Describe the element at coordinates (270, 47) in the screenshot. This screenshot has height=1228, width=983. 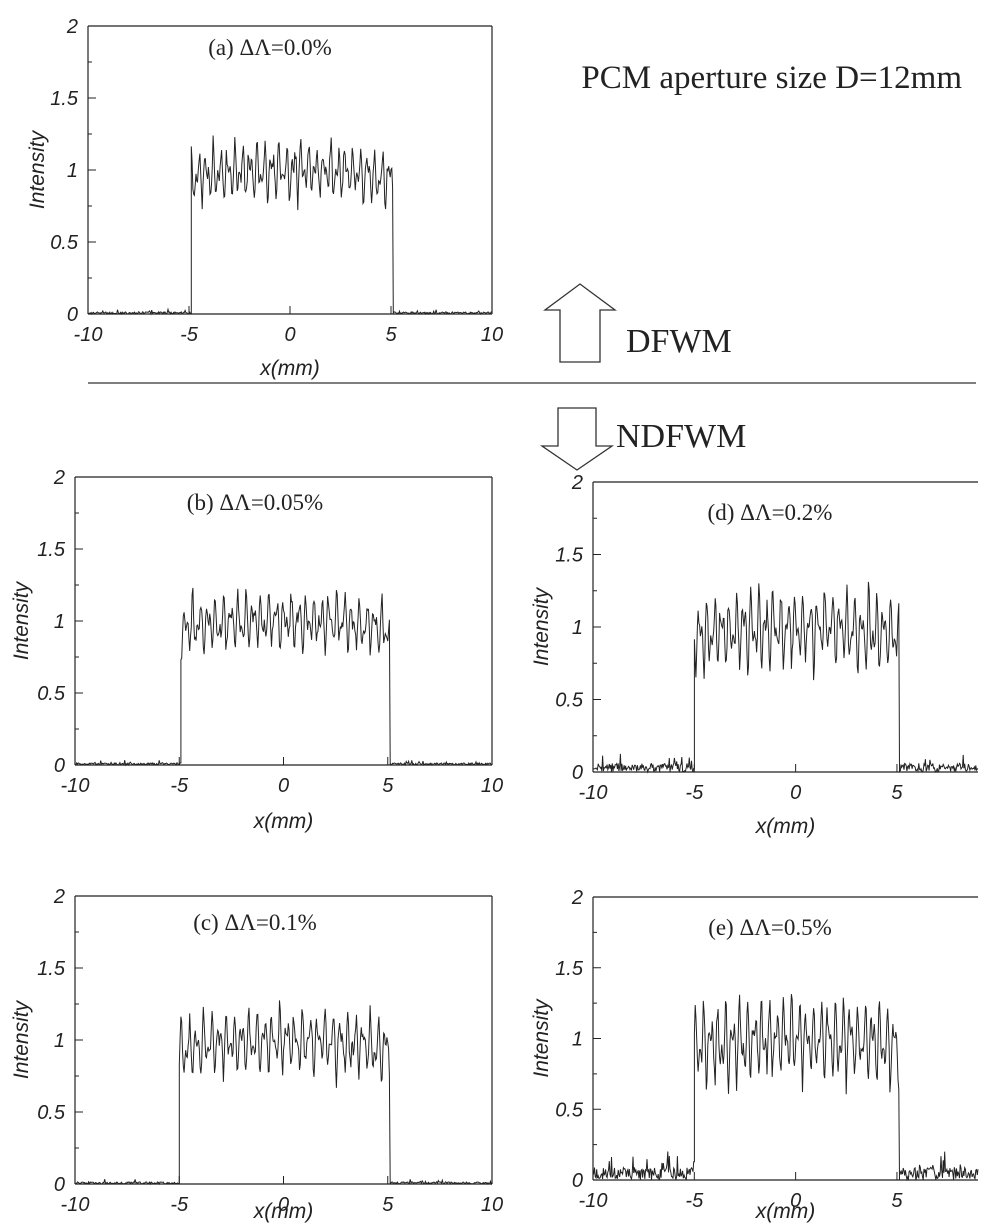
I see `chart-title: (a) ΔΛ=0.0%` at that location.